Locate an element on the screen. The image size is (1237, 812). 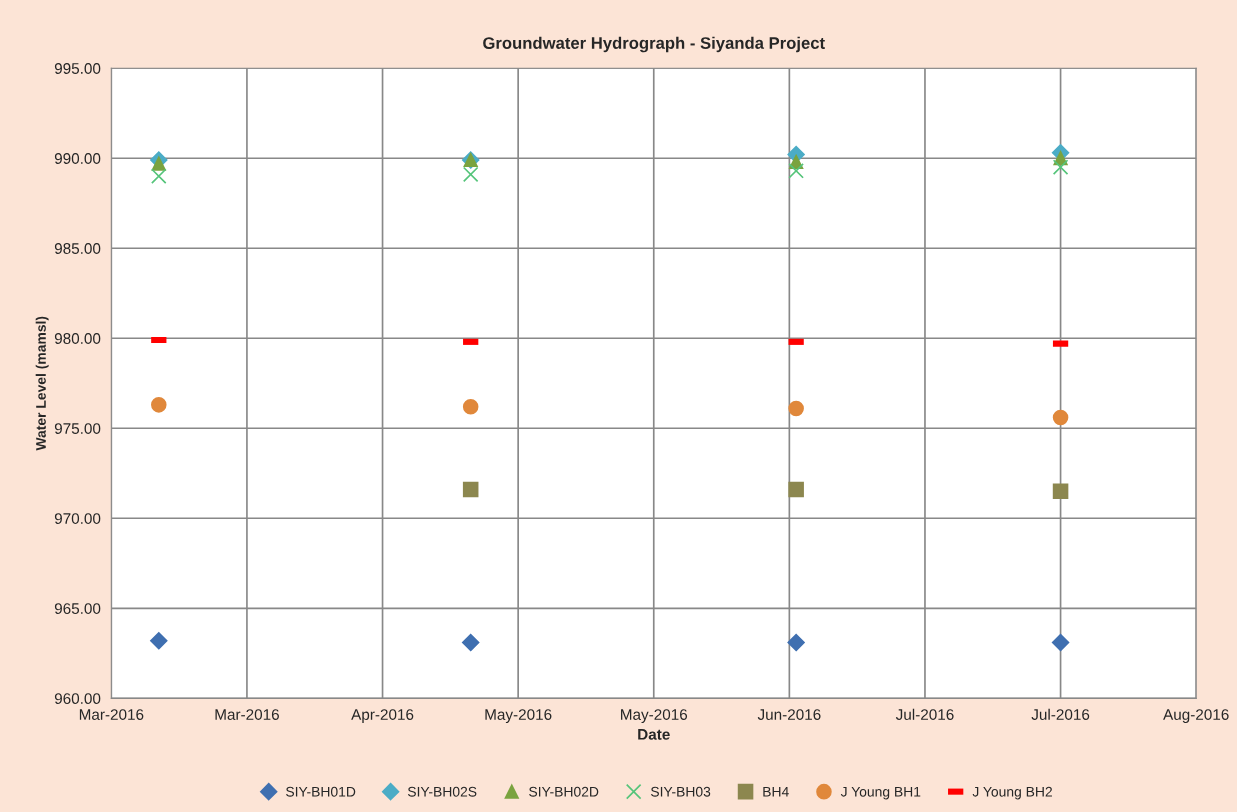
y-tick-label: 975.00 is located at coordinates (77, 428).